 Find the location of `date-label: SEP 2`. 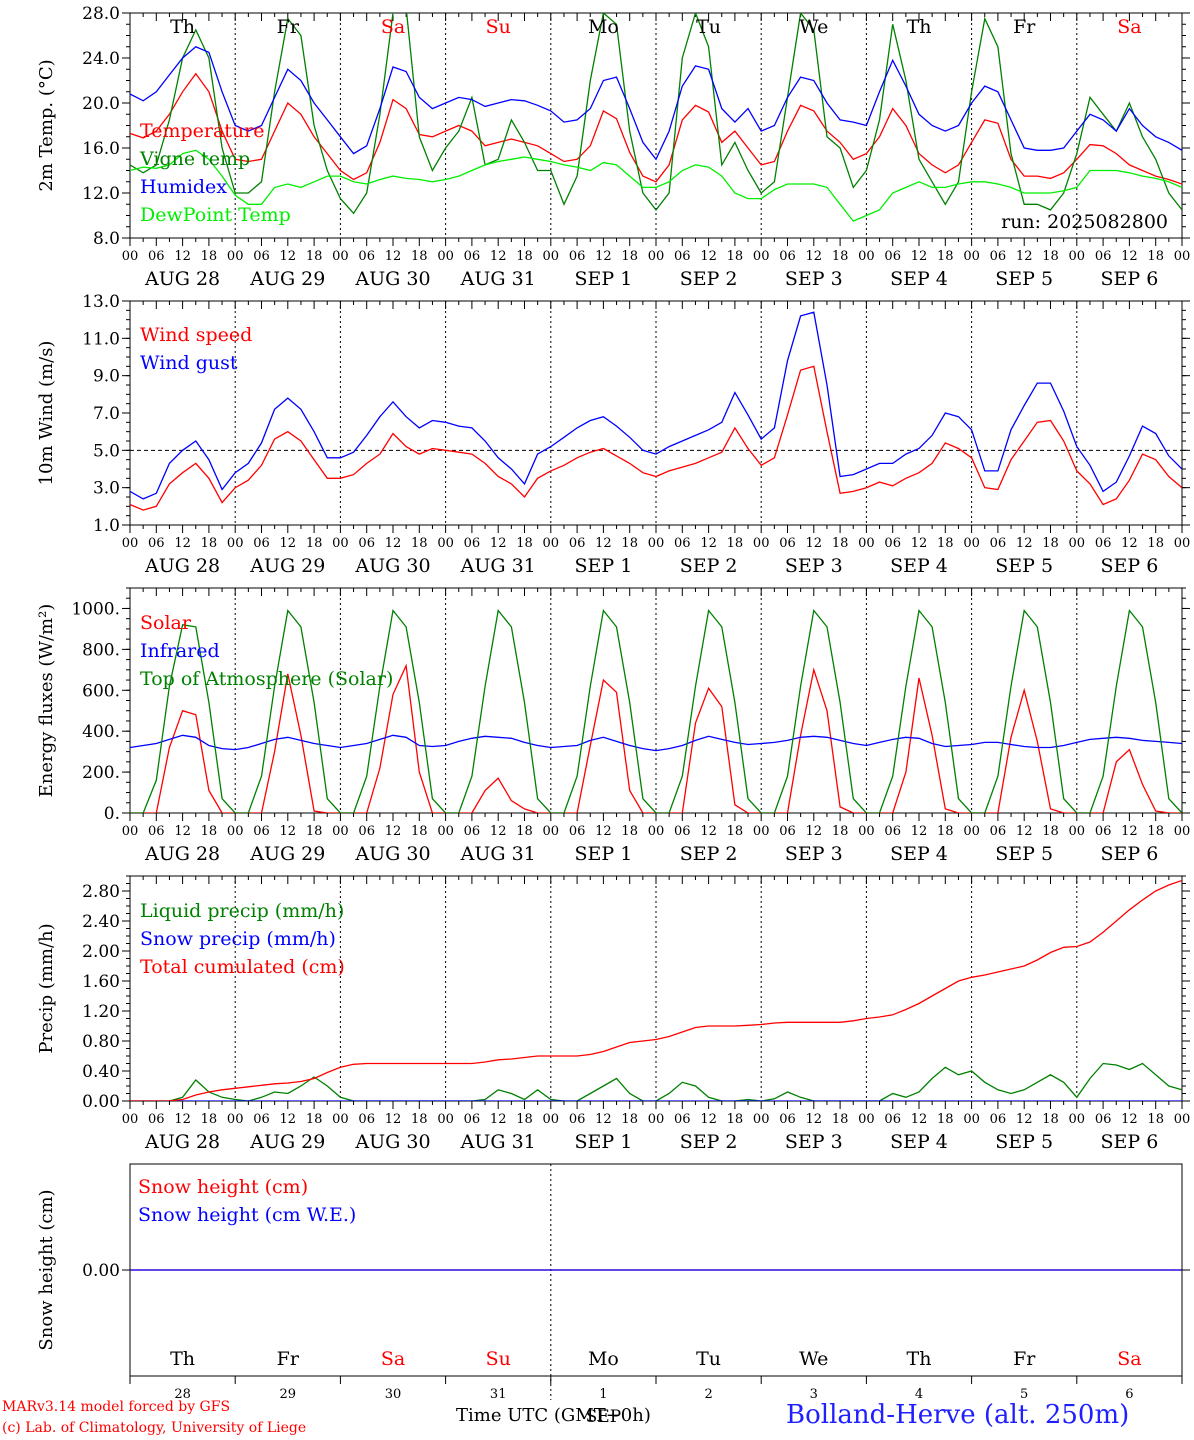

date-label: SEP 2 is located at coordinates (709, 566).